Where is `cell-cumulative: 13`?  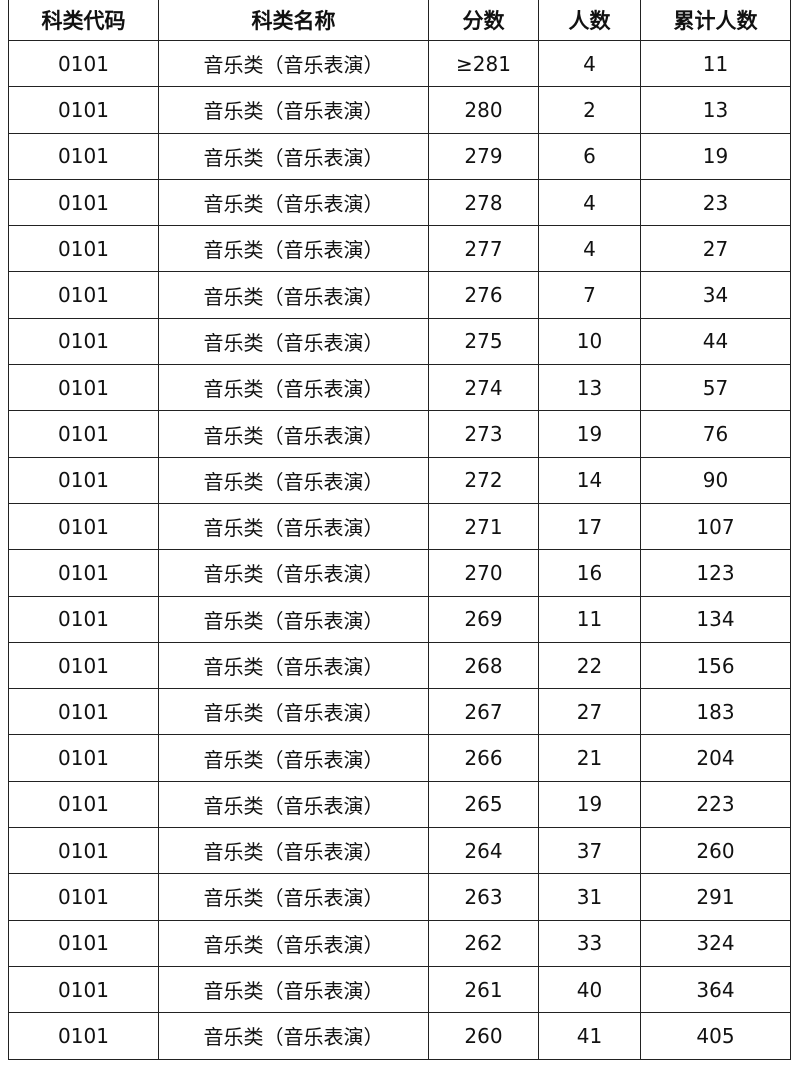
cell-cumulative: 13 is located at coordinates (715, 110).